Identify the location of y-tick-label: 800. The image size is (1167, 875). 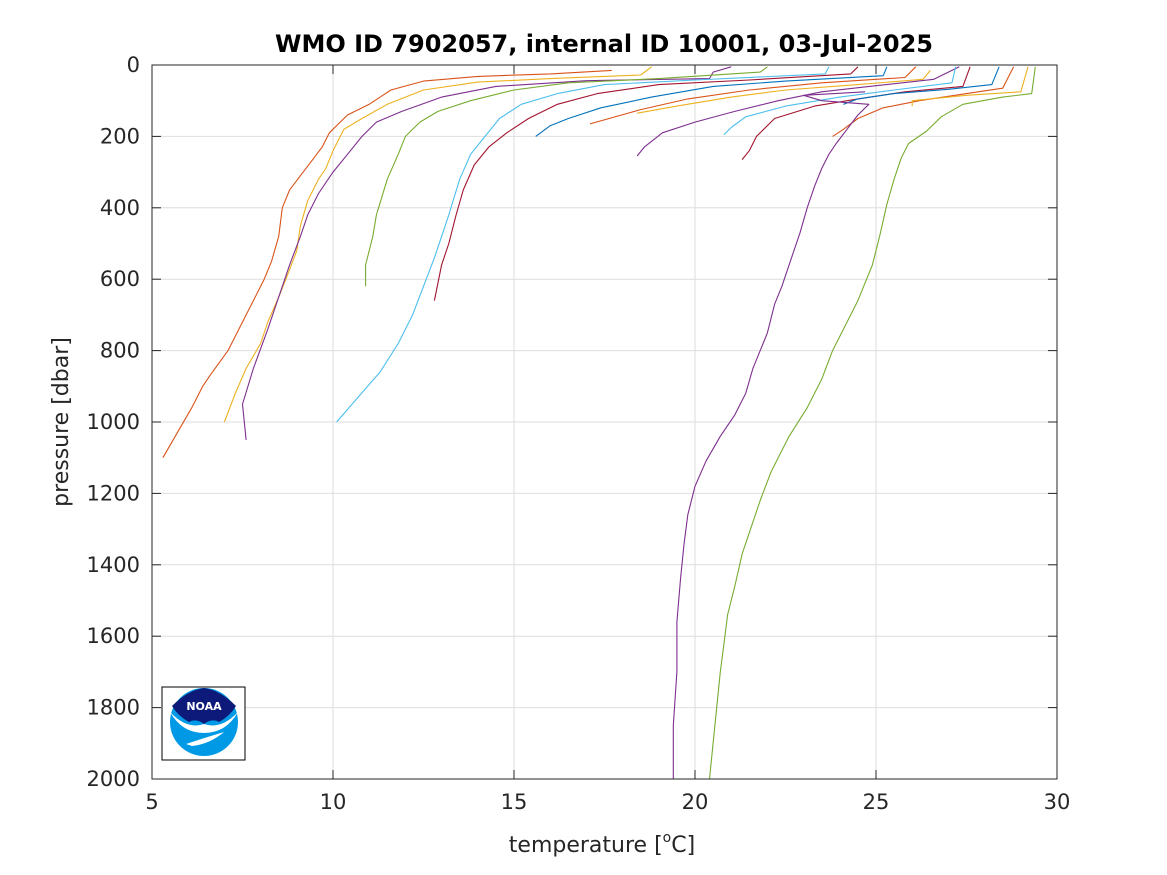
(120, 351).